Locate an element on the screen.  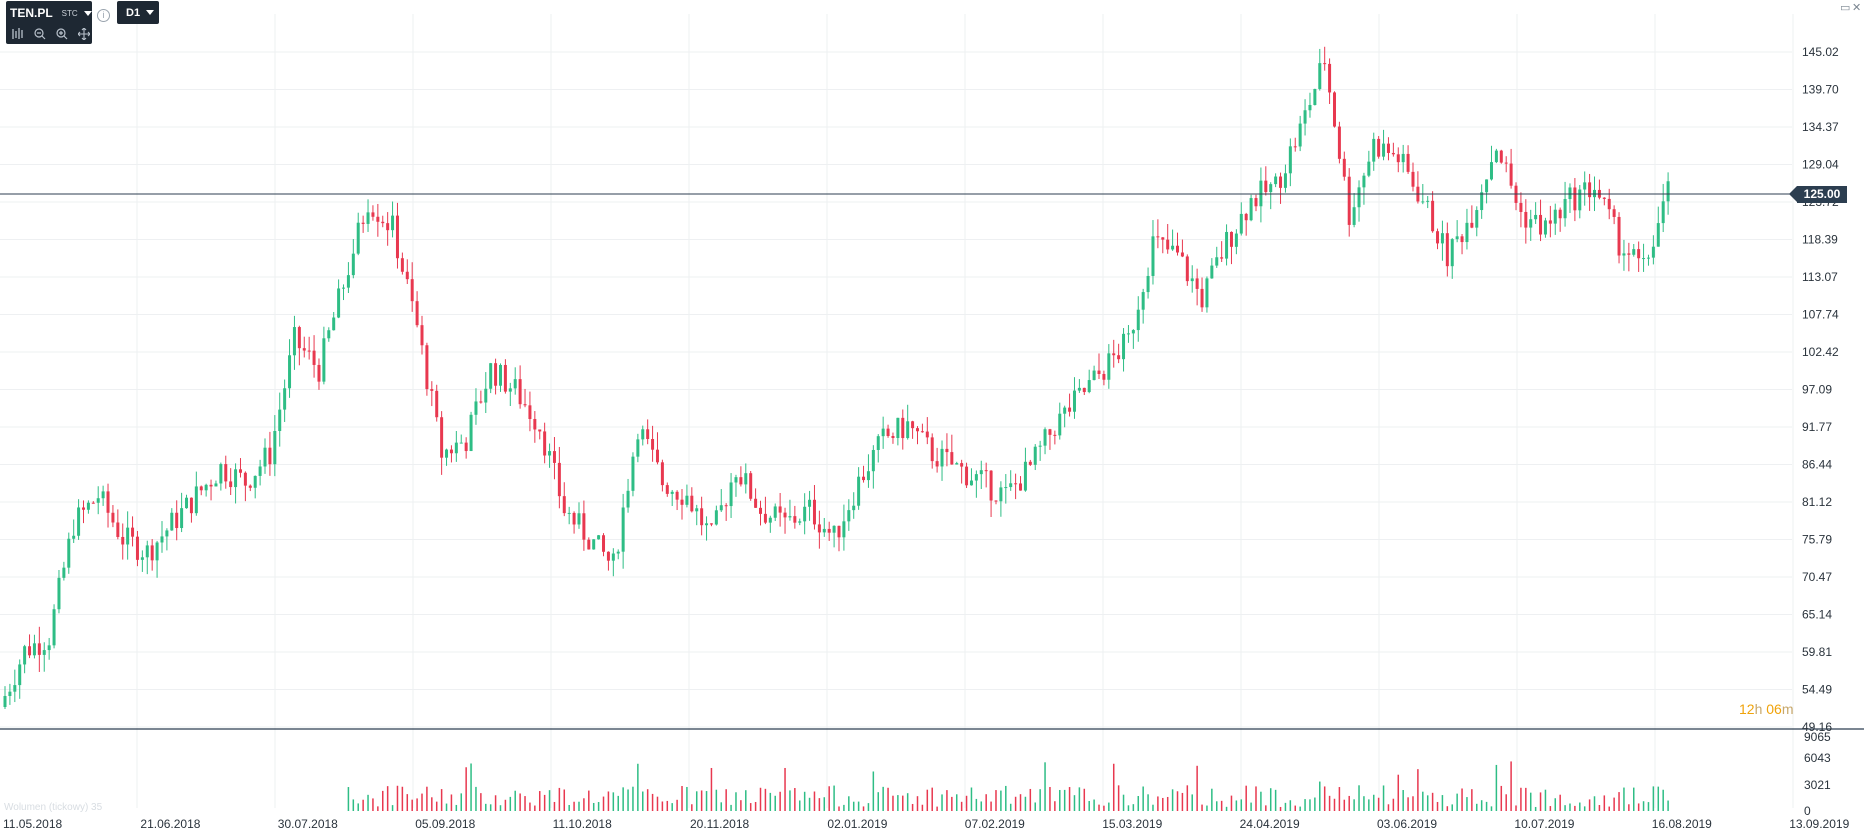
price-tick-label: 107.74 is located at coordinates (1820, 315).